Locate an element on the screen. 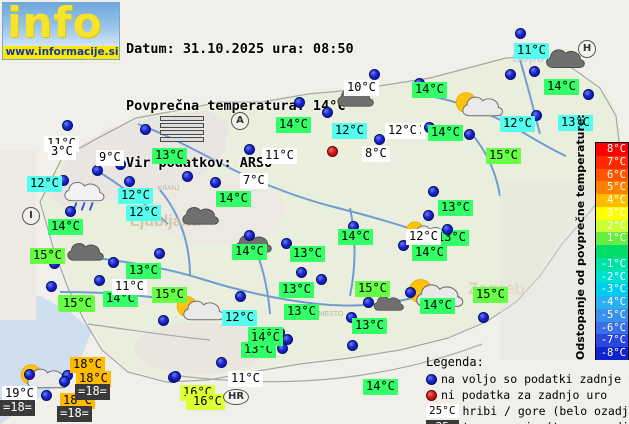  legend-row-label: ni podatka za zadnjo uro is located at coordinates (524, 395).